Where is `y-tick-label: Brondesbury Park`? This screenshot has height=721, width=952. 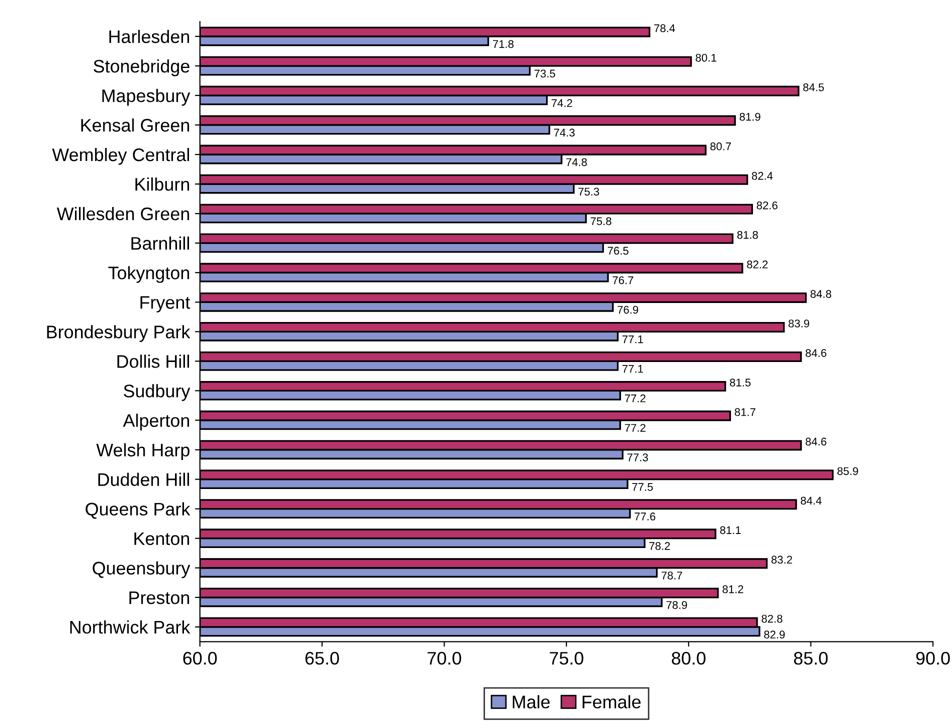
y-tick-label: Brondesbury Park is located at coordinates (118, 333).